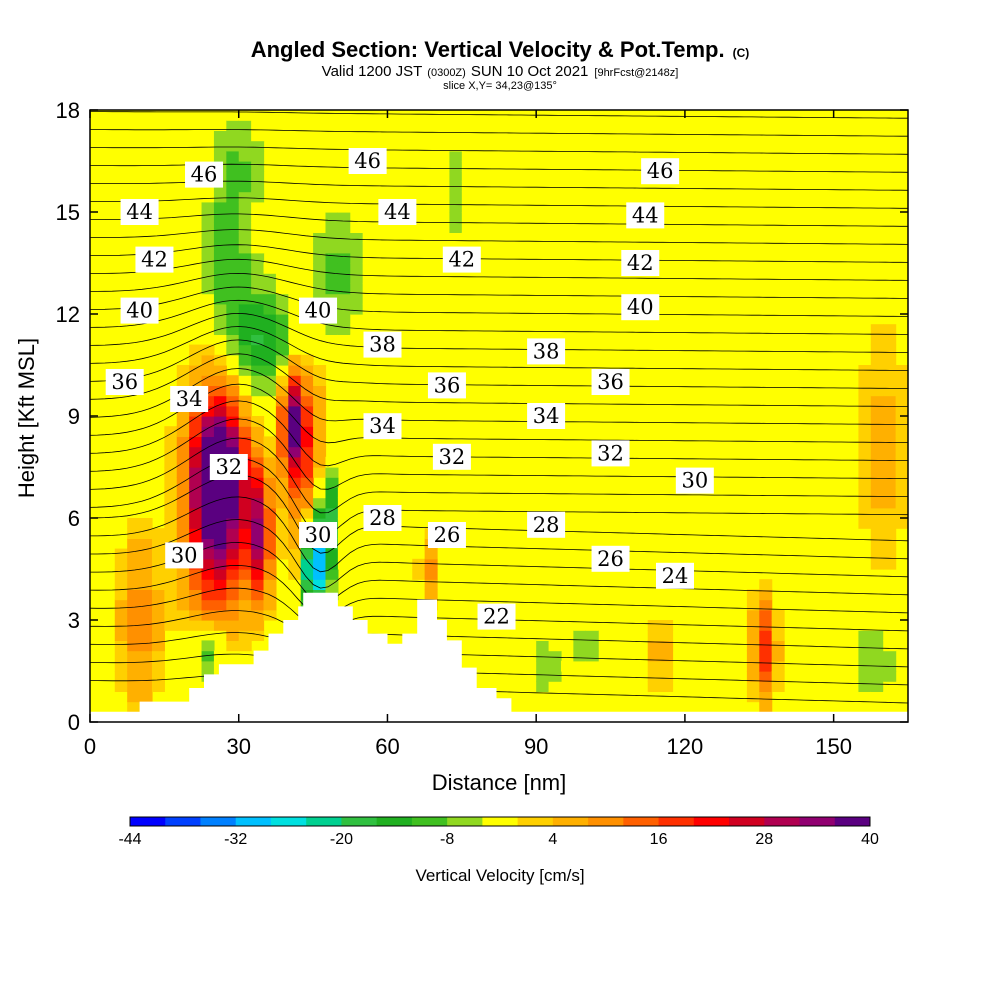 The width and height of the screenshot is (1000, 1000). What do you see at coordinates (74, 518) in the screenshot?
I see `y-tick-label: 6` at bounding box center [74, 518].